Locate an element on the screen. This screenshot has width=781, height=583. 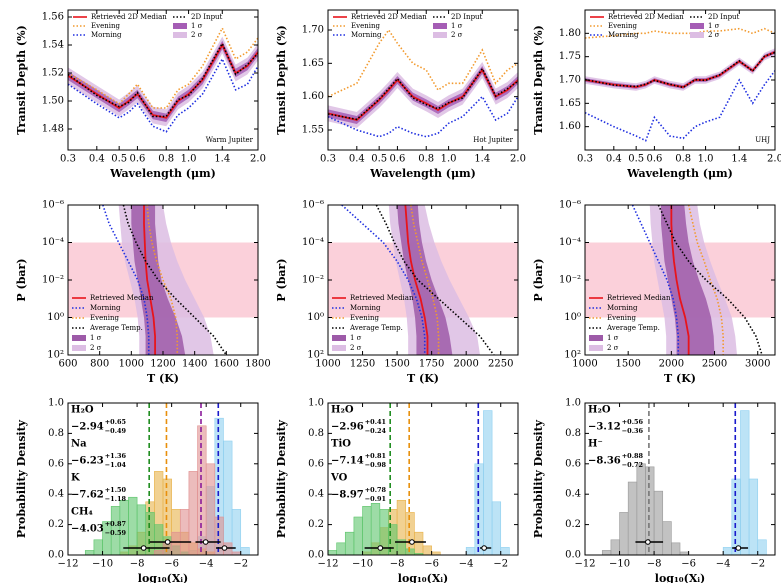
x-tick-label: −2 is located at coordinates (757, 564).